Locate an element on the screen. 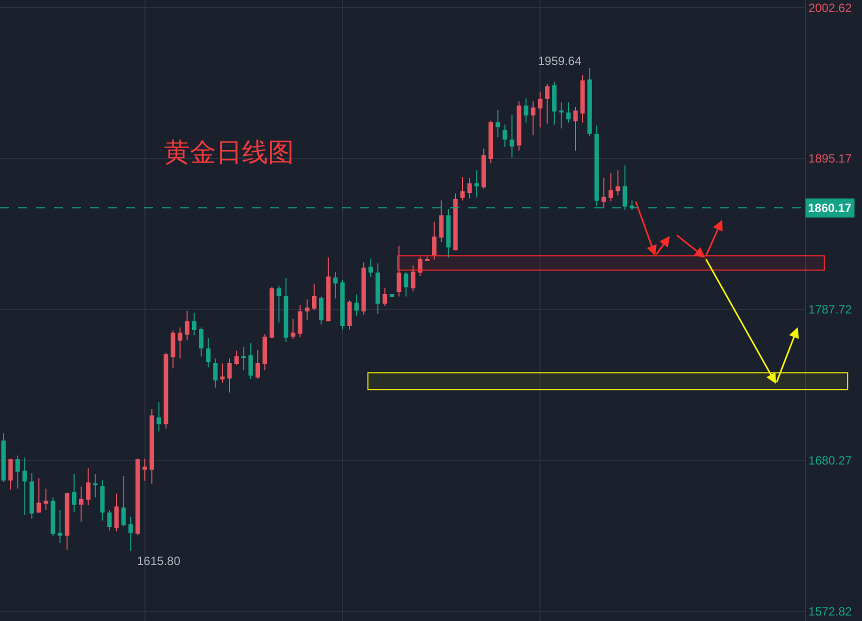 This screenshot has height=621, width=862. y-tick-label: 2002.62 is located at coordinates (830, 7).